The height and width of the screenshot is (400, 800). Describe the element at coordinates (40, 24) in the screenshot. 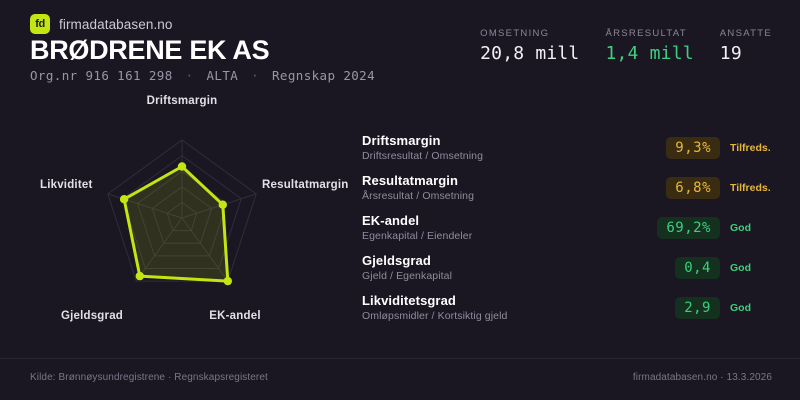

I see `firmadatabasen-logo-icon: fd` at that location.